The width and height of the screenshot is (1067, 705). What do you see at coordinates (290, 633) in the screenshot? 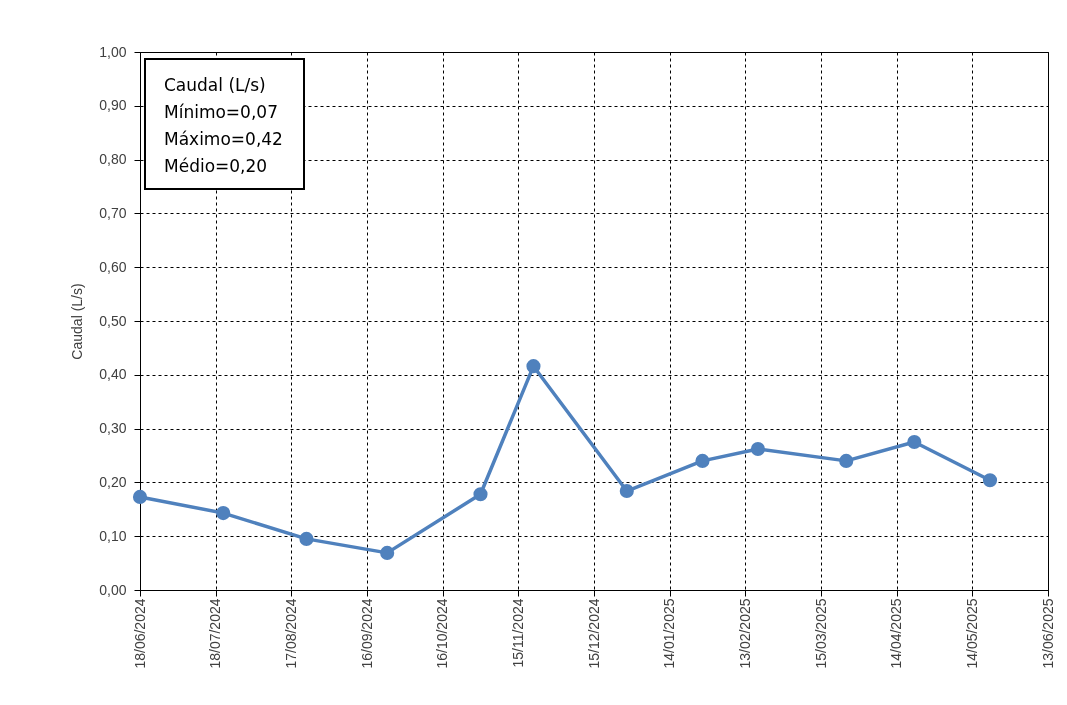
I see `x-tick-label: 17/08/2024` at bounding box center [290, 633].